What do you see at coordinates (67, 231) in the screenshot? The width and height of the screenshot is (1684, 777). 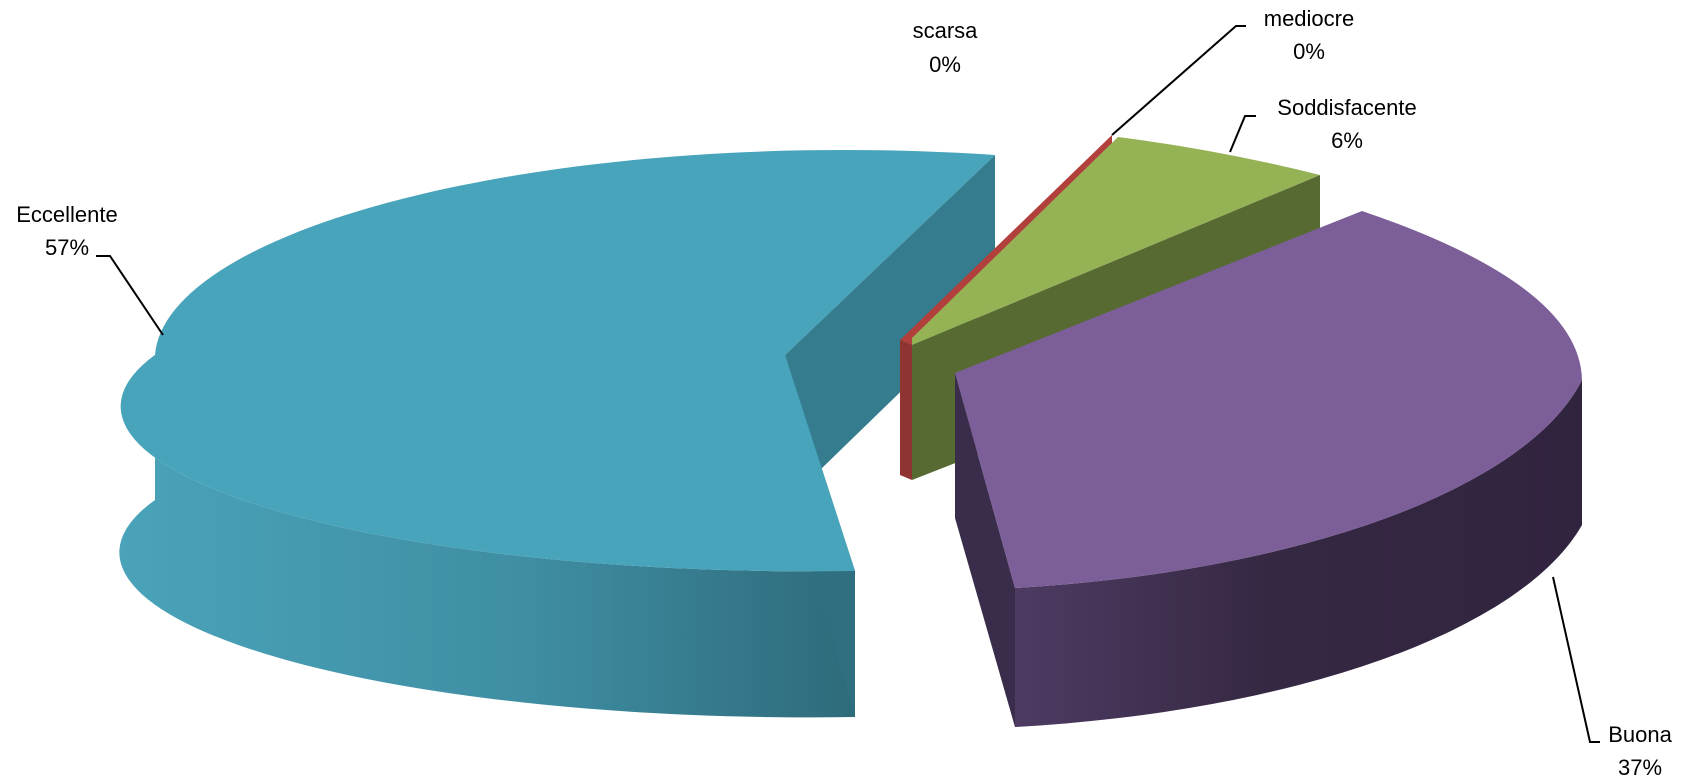 I see `label-eccellente: Eccellente 57%` at bounding box center [67, 231].